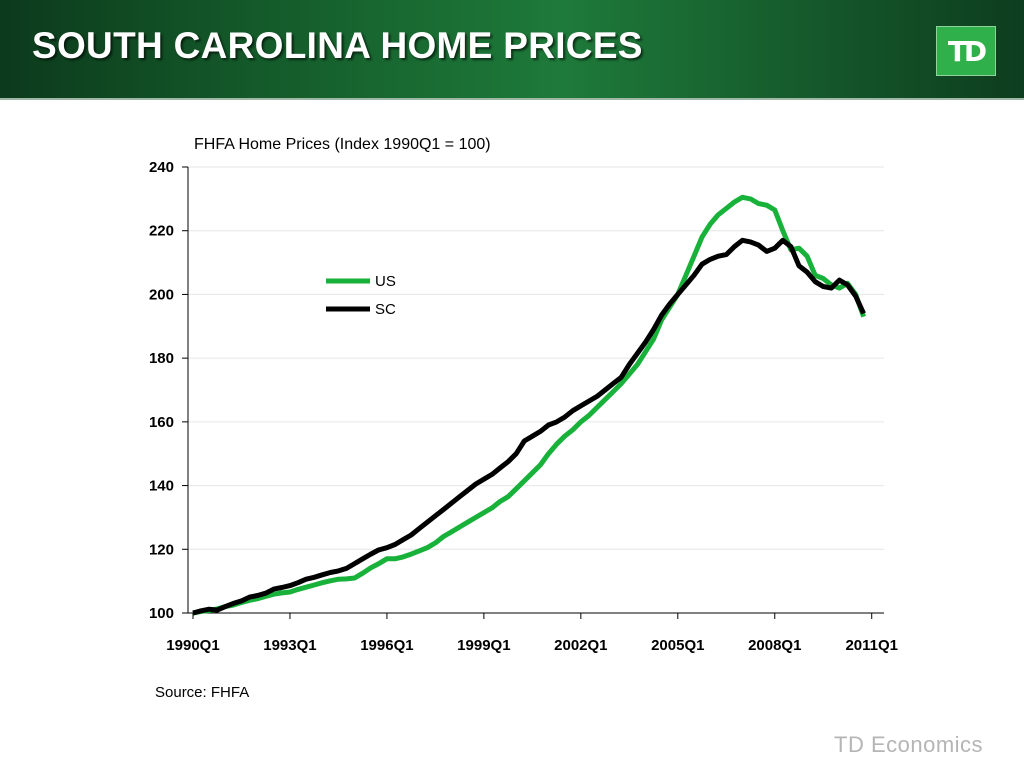  What do you see at coordinates (342, 144) in the screenshot?
I see `chart-title: FHFA Home Prices (Index 1990Q1 = 100)` at bounding box center [342, 144].